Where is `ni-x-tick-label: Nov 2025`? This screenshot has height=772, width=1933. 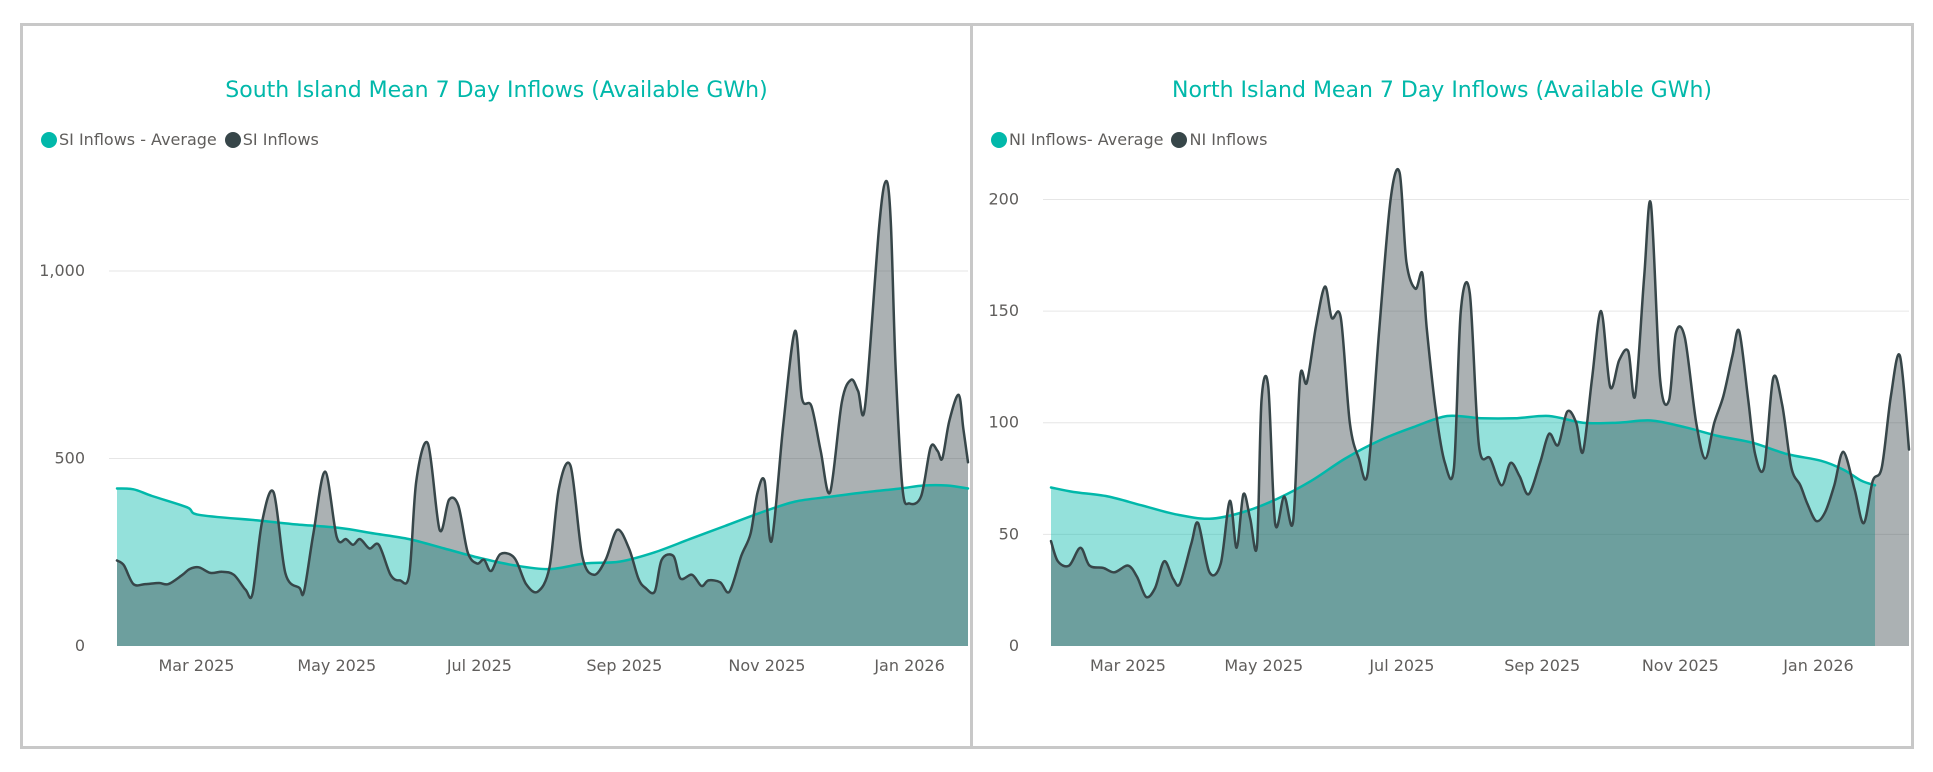 ni-x-tick-label: Nov 2025 is located at coordinates (1680, 665).